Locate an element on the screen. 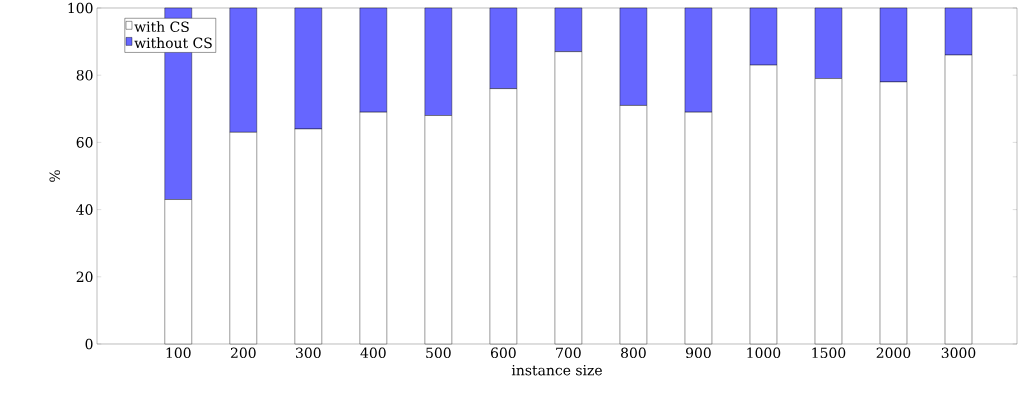 This screenshot has width=1030, height=417. x-tick-label: 1000 is located at coordinates (764, 353).